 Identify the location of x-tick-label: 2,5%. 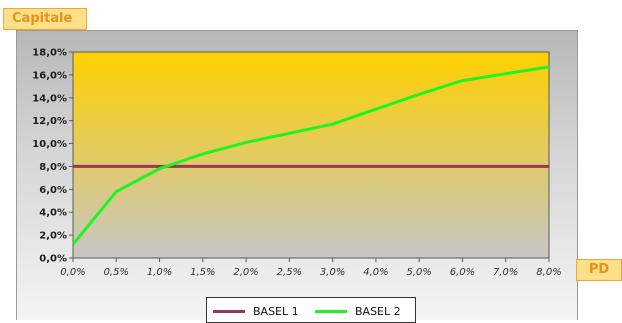
(289, 272).